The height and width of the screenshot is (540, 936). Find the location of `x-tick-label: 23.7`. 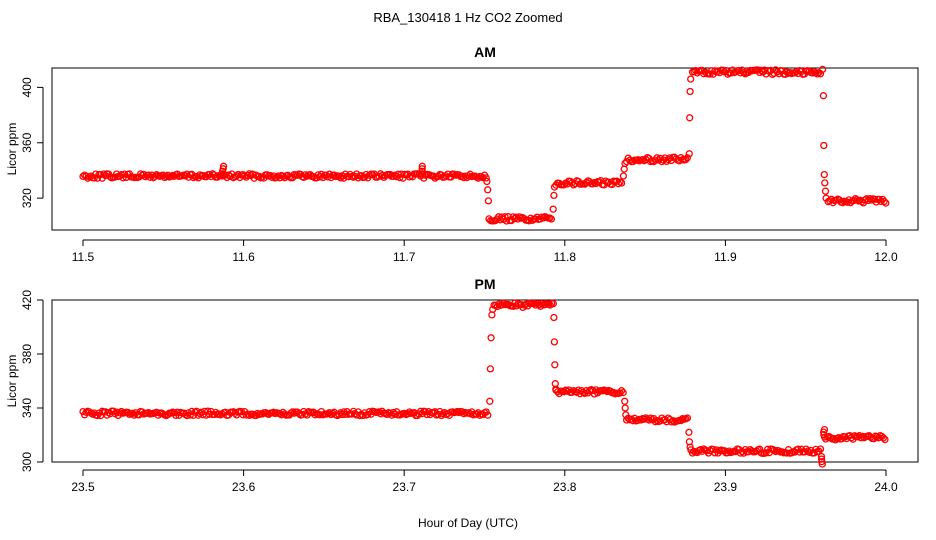

x-tick-label: 23.7 is located at coordinates (405, 487).